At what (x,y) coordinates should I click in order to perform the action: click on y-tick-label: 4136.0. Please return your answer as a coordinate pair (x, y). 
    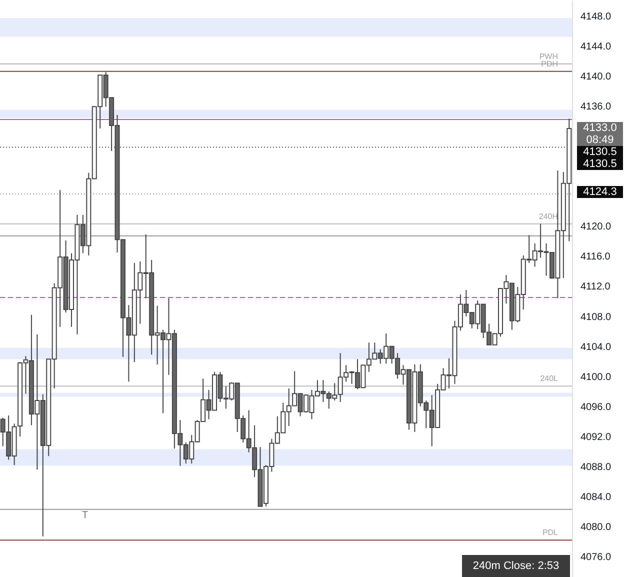
    Looking at the image, I should click on (596, 106).